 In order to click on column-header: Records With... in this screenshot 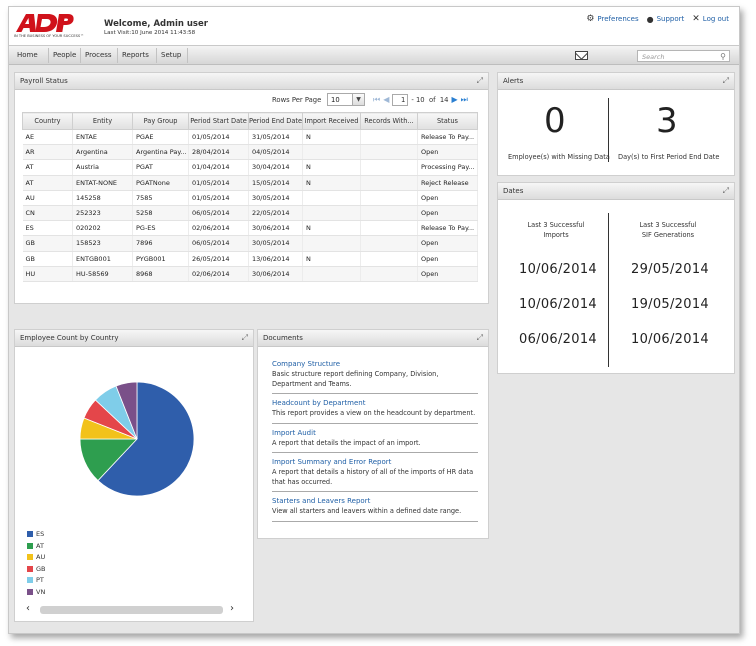, I will do `click(389, 121)`.